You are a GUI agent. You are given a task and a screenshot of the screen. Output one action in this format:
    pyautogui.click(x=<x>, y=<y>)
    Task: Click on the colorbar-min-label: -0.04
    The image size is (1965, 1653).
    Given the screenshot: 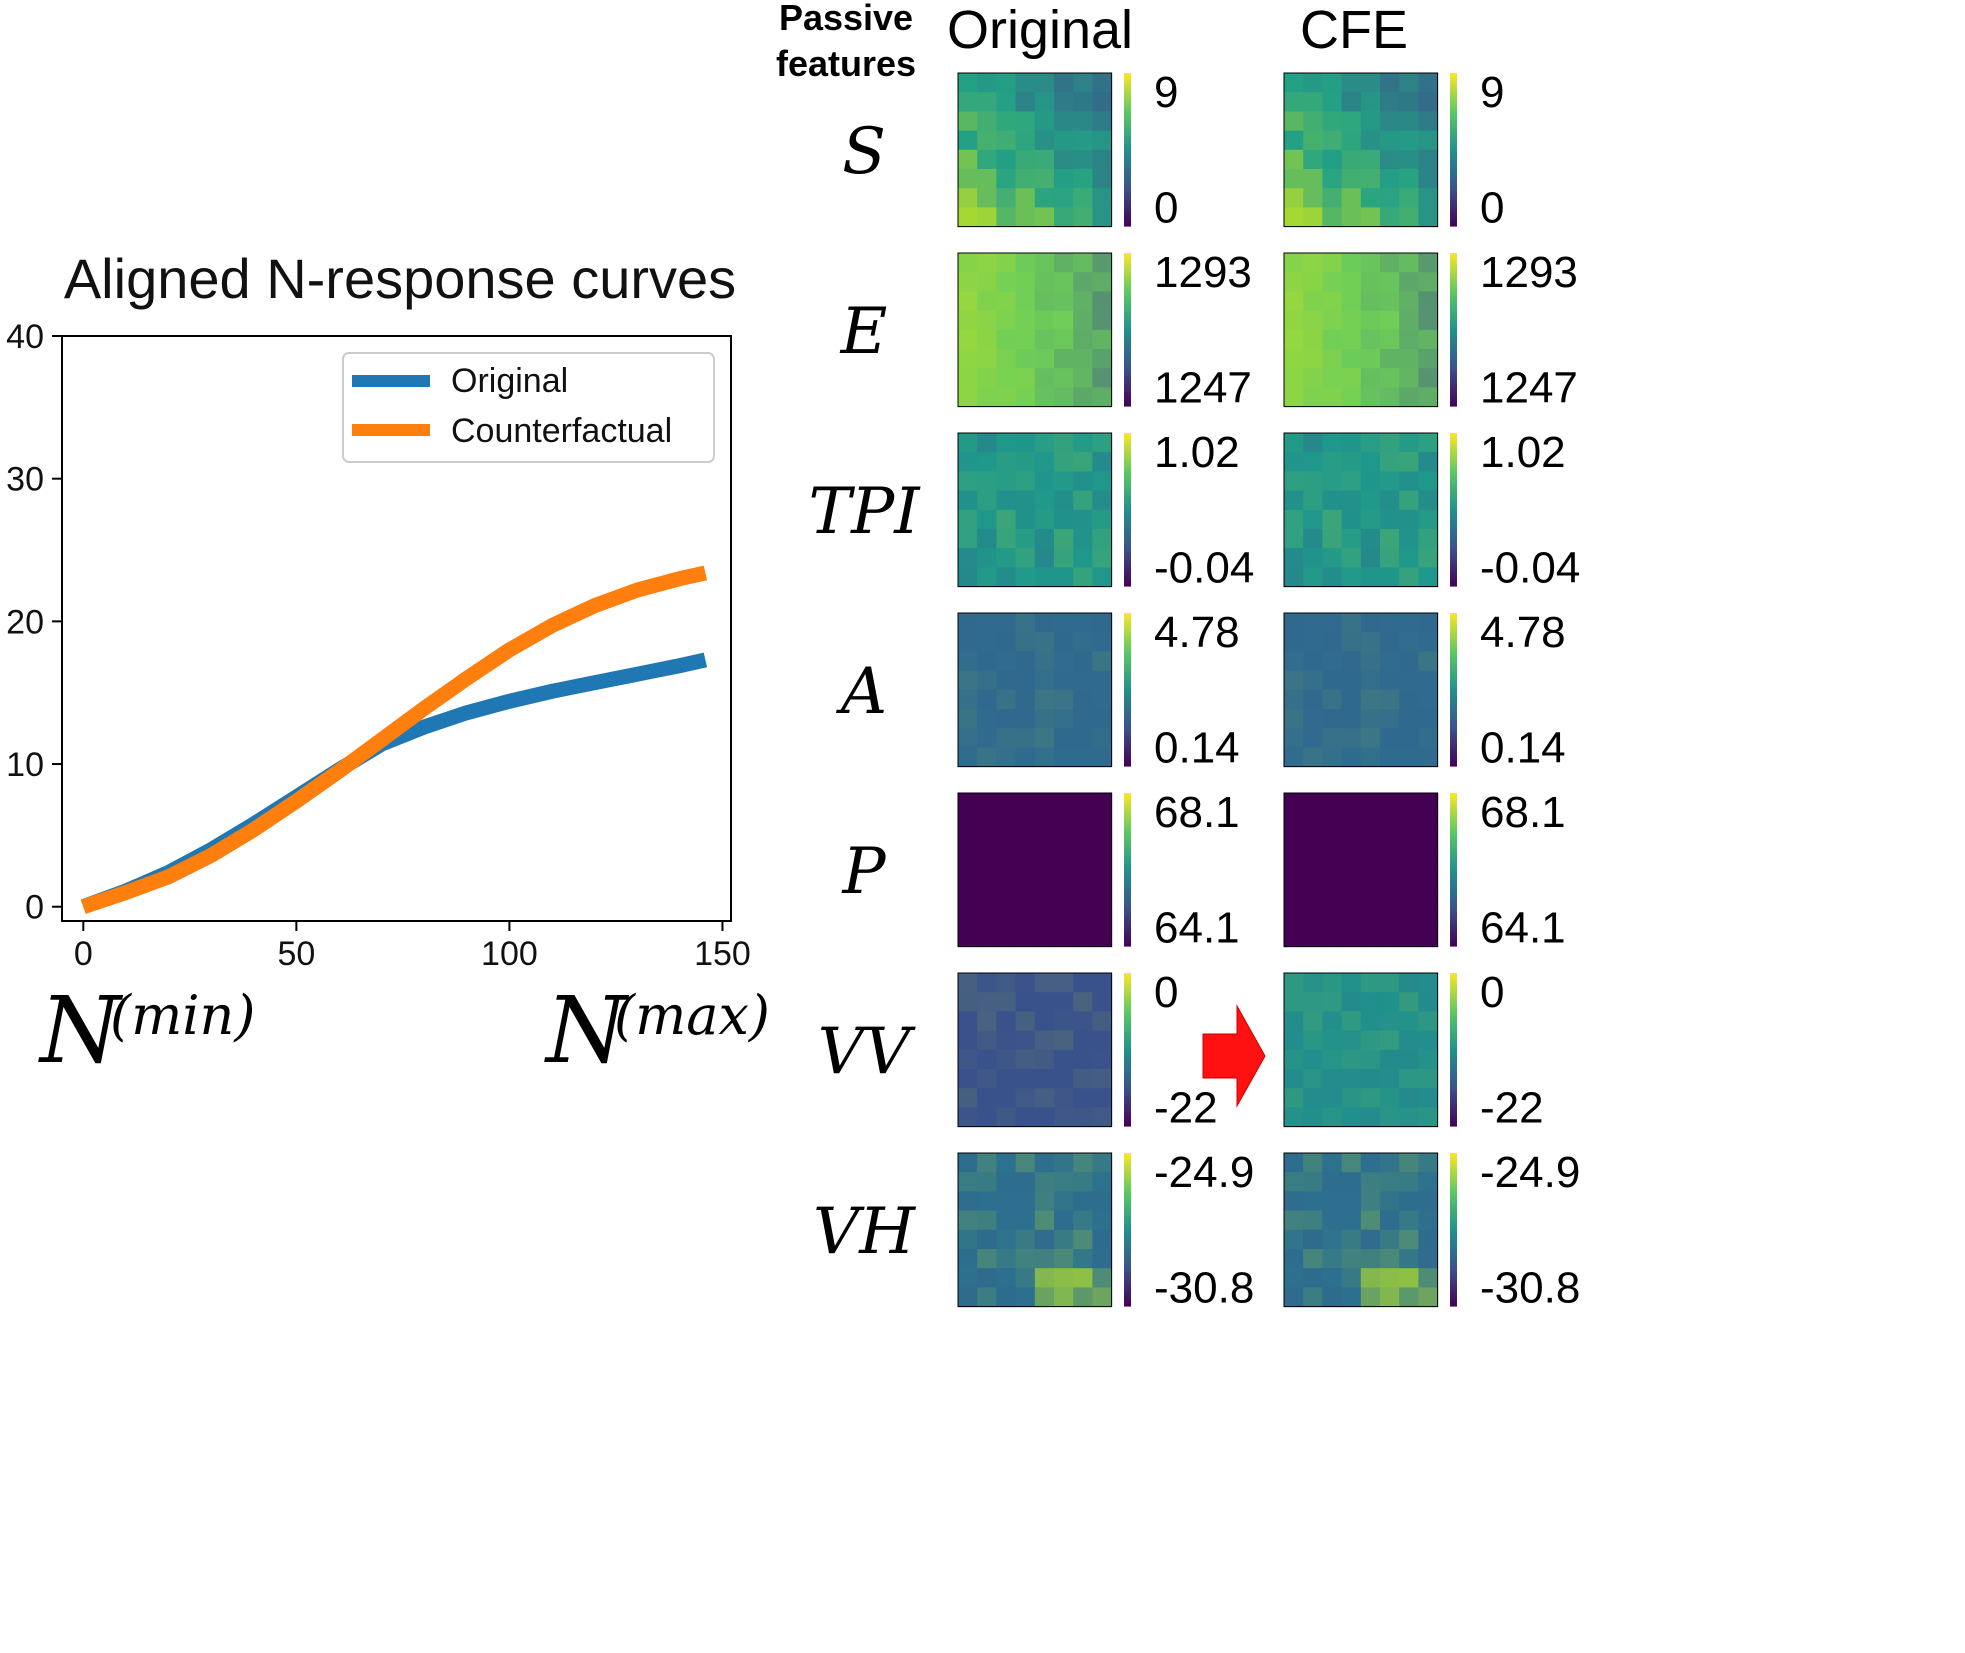 What is the action you would take?
    pyautogui.click(x=1530, y=568)
    